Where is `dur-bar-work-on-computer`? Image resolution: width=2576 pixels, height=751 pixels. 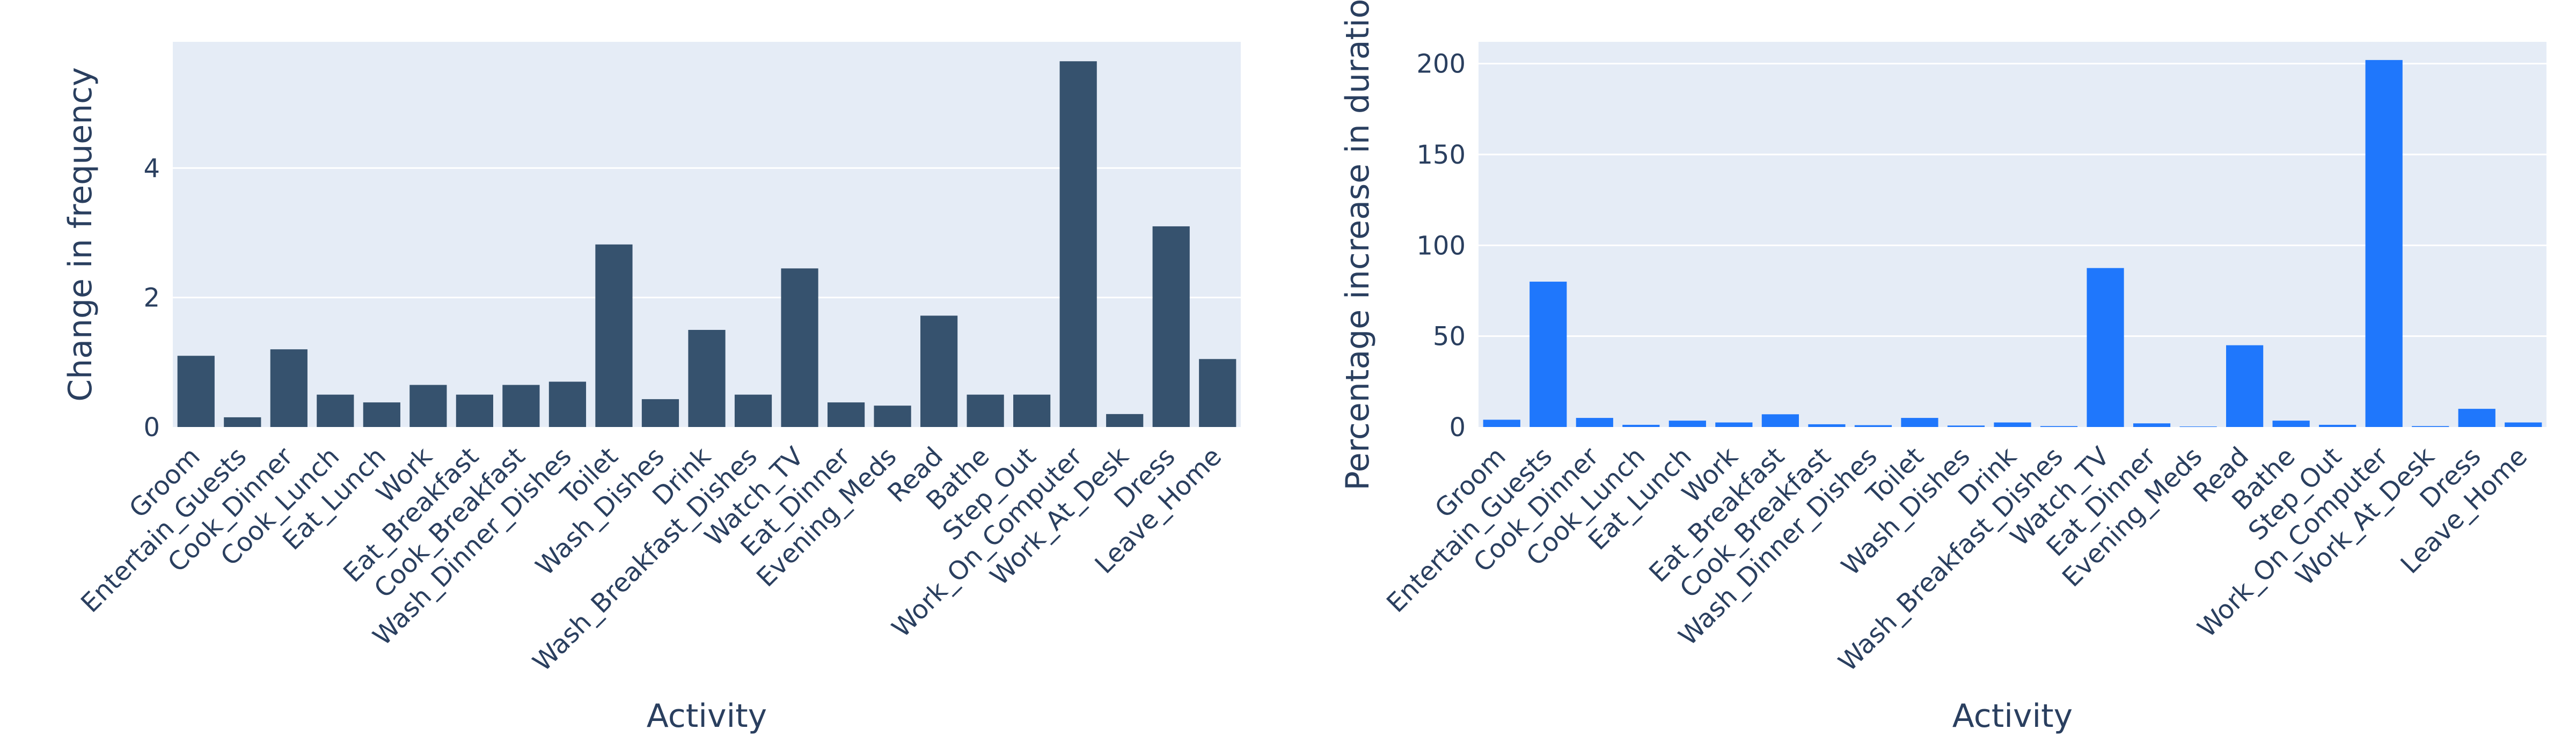
dur-bar-work-on-computer is located at coordinates (2384, 244).